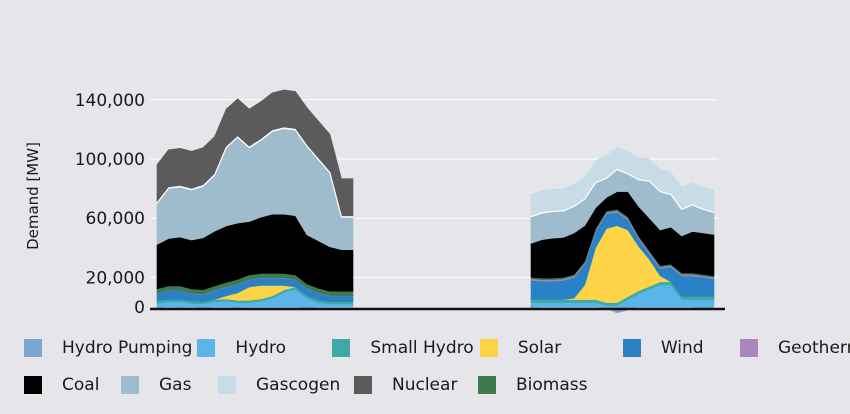 The width and height of the screenshot is (850, 414). I want to click on legend-item-hydro: Hydro, so click(264, 348).